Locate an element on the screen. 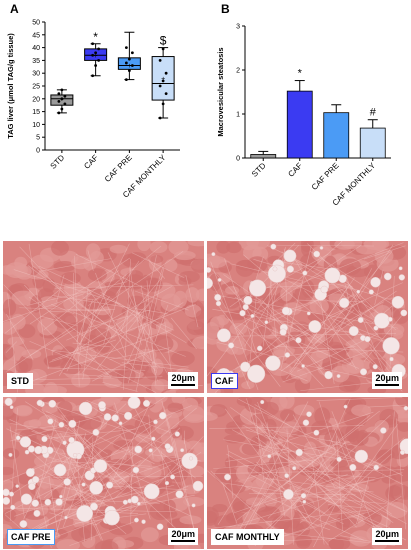 This screenshot has width=411, height=550. mean-marker: + is located at coordinates (129, 66).